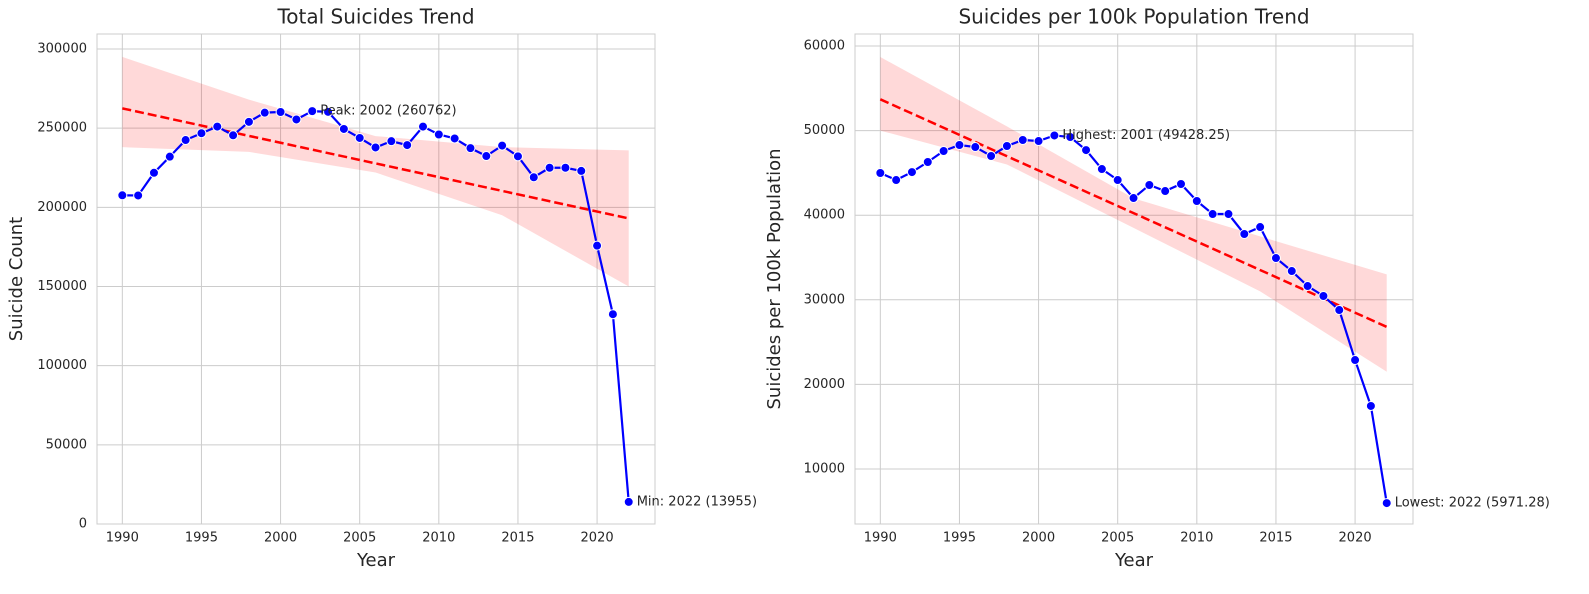  Describe the element at coordinates (824, 469) in the screenshot. I see `y-tick-label: 10000` at that location.